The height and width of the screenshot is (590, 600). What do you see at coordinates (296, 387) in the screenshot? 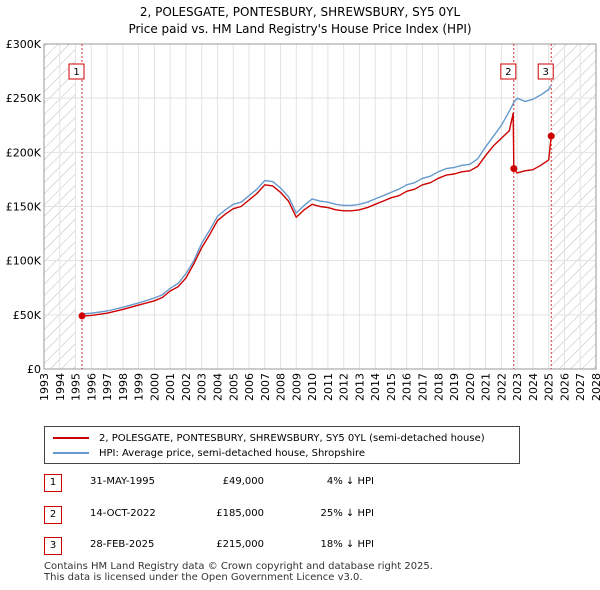
I see `x-tick-label: 2009` at bounding box center [296, 387].